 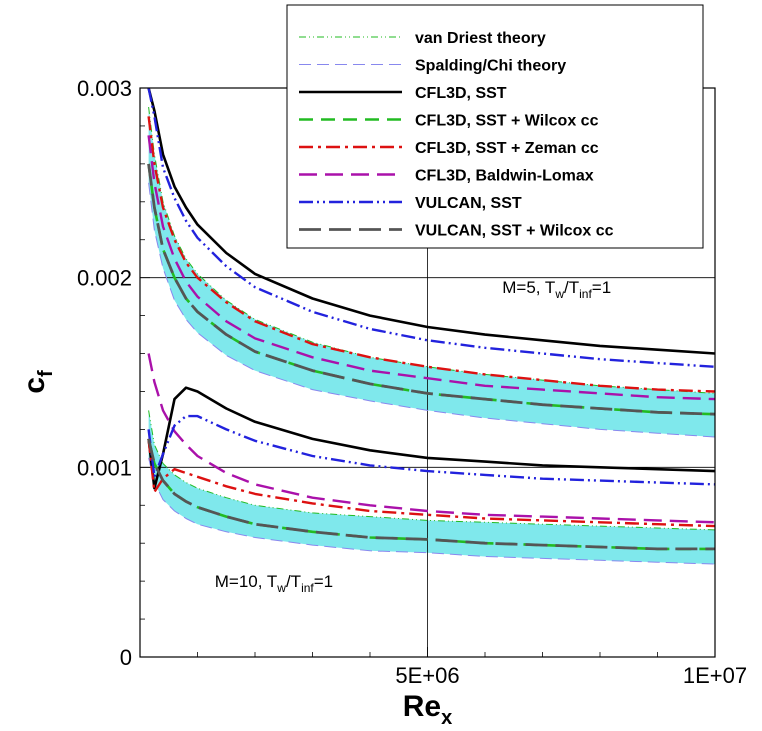 I want to click on annotation-1: M=5, Tw/Tinf=1, so click(x=556, y=289).